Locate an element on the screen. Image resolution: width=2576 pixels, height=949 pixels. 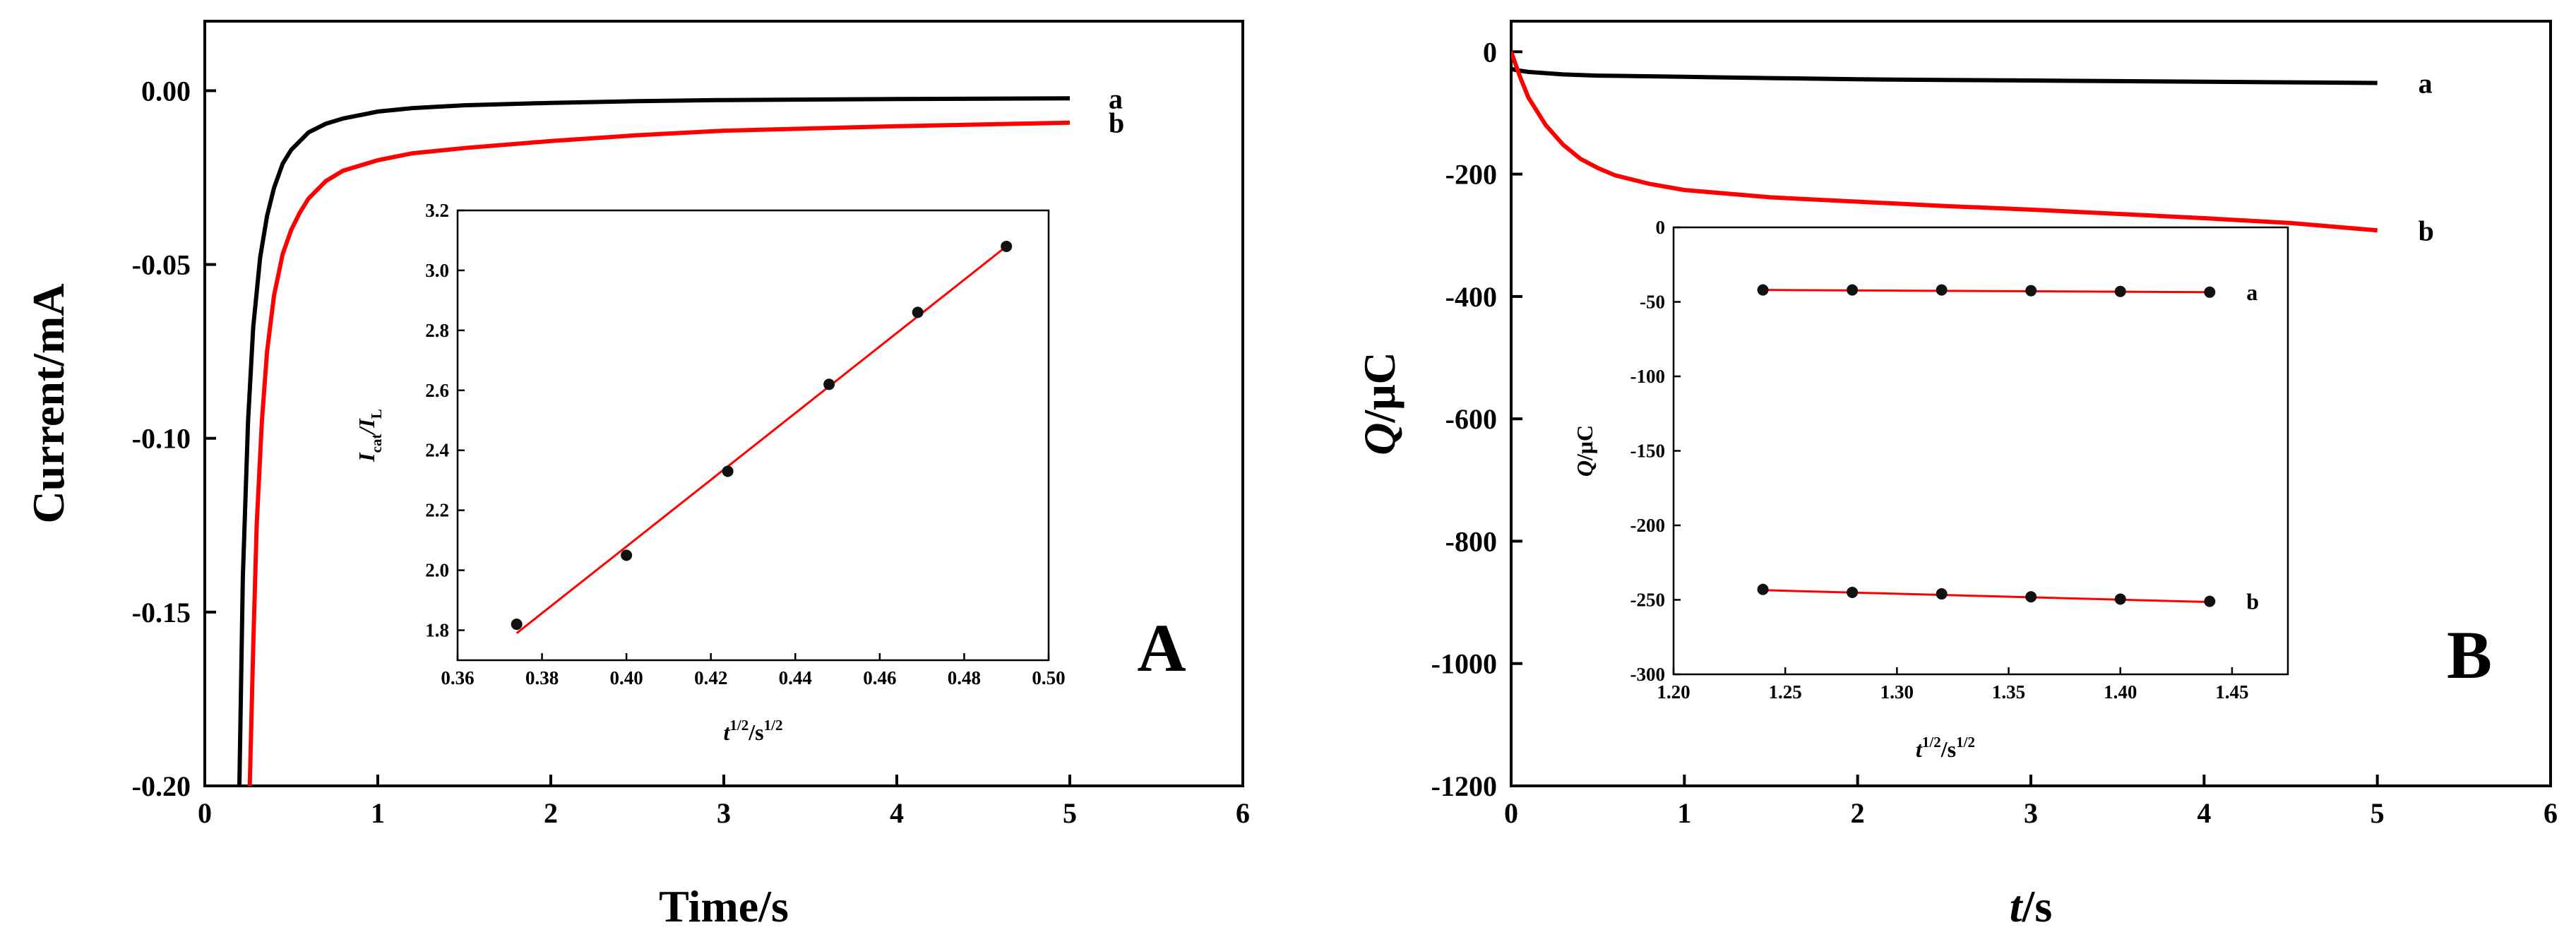
y-tick-label: -1200 is located at coordinates (1464, 786).